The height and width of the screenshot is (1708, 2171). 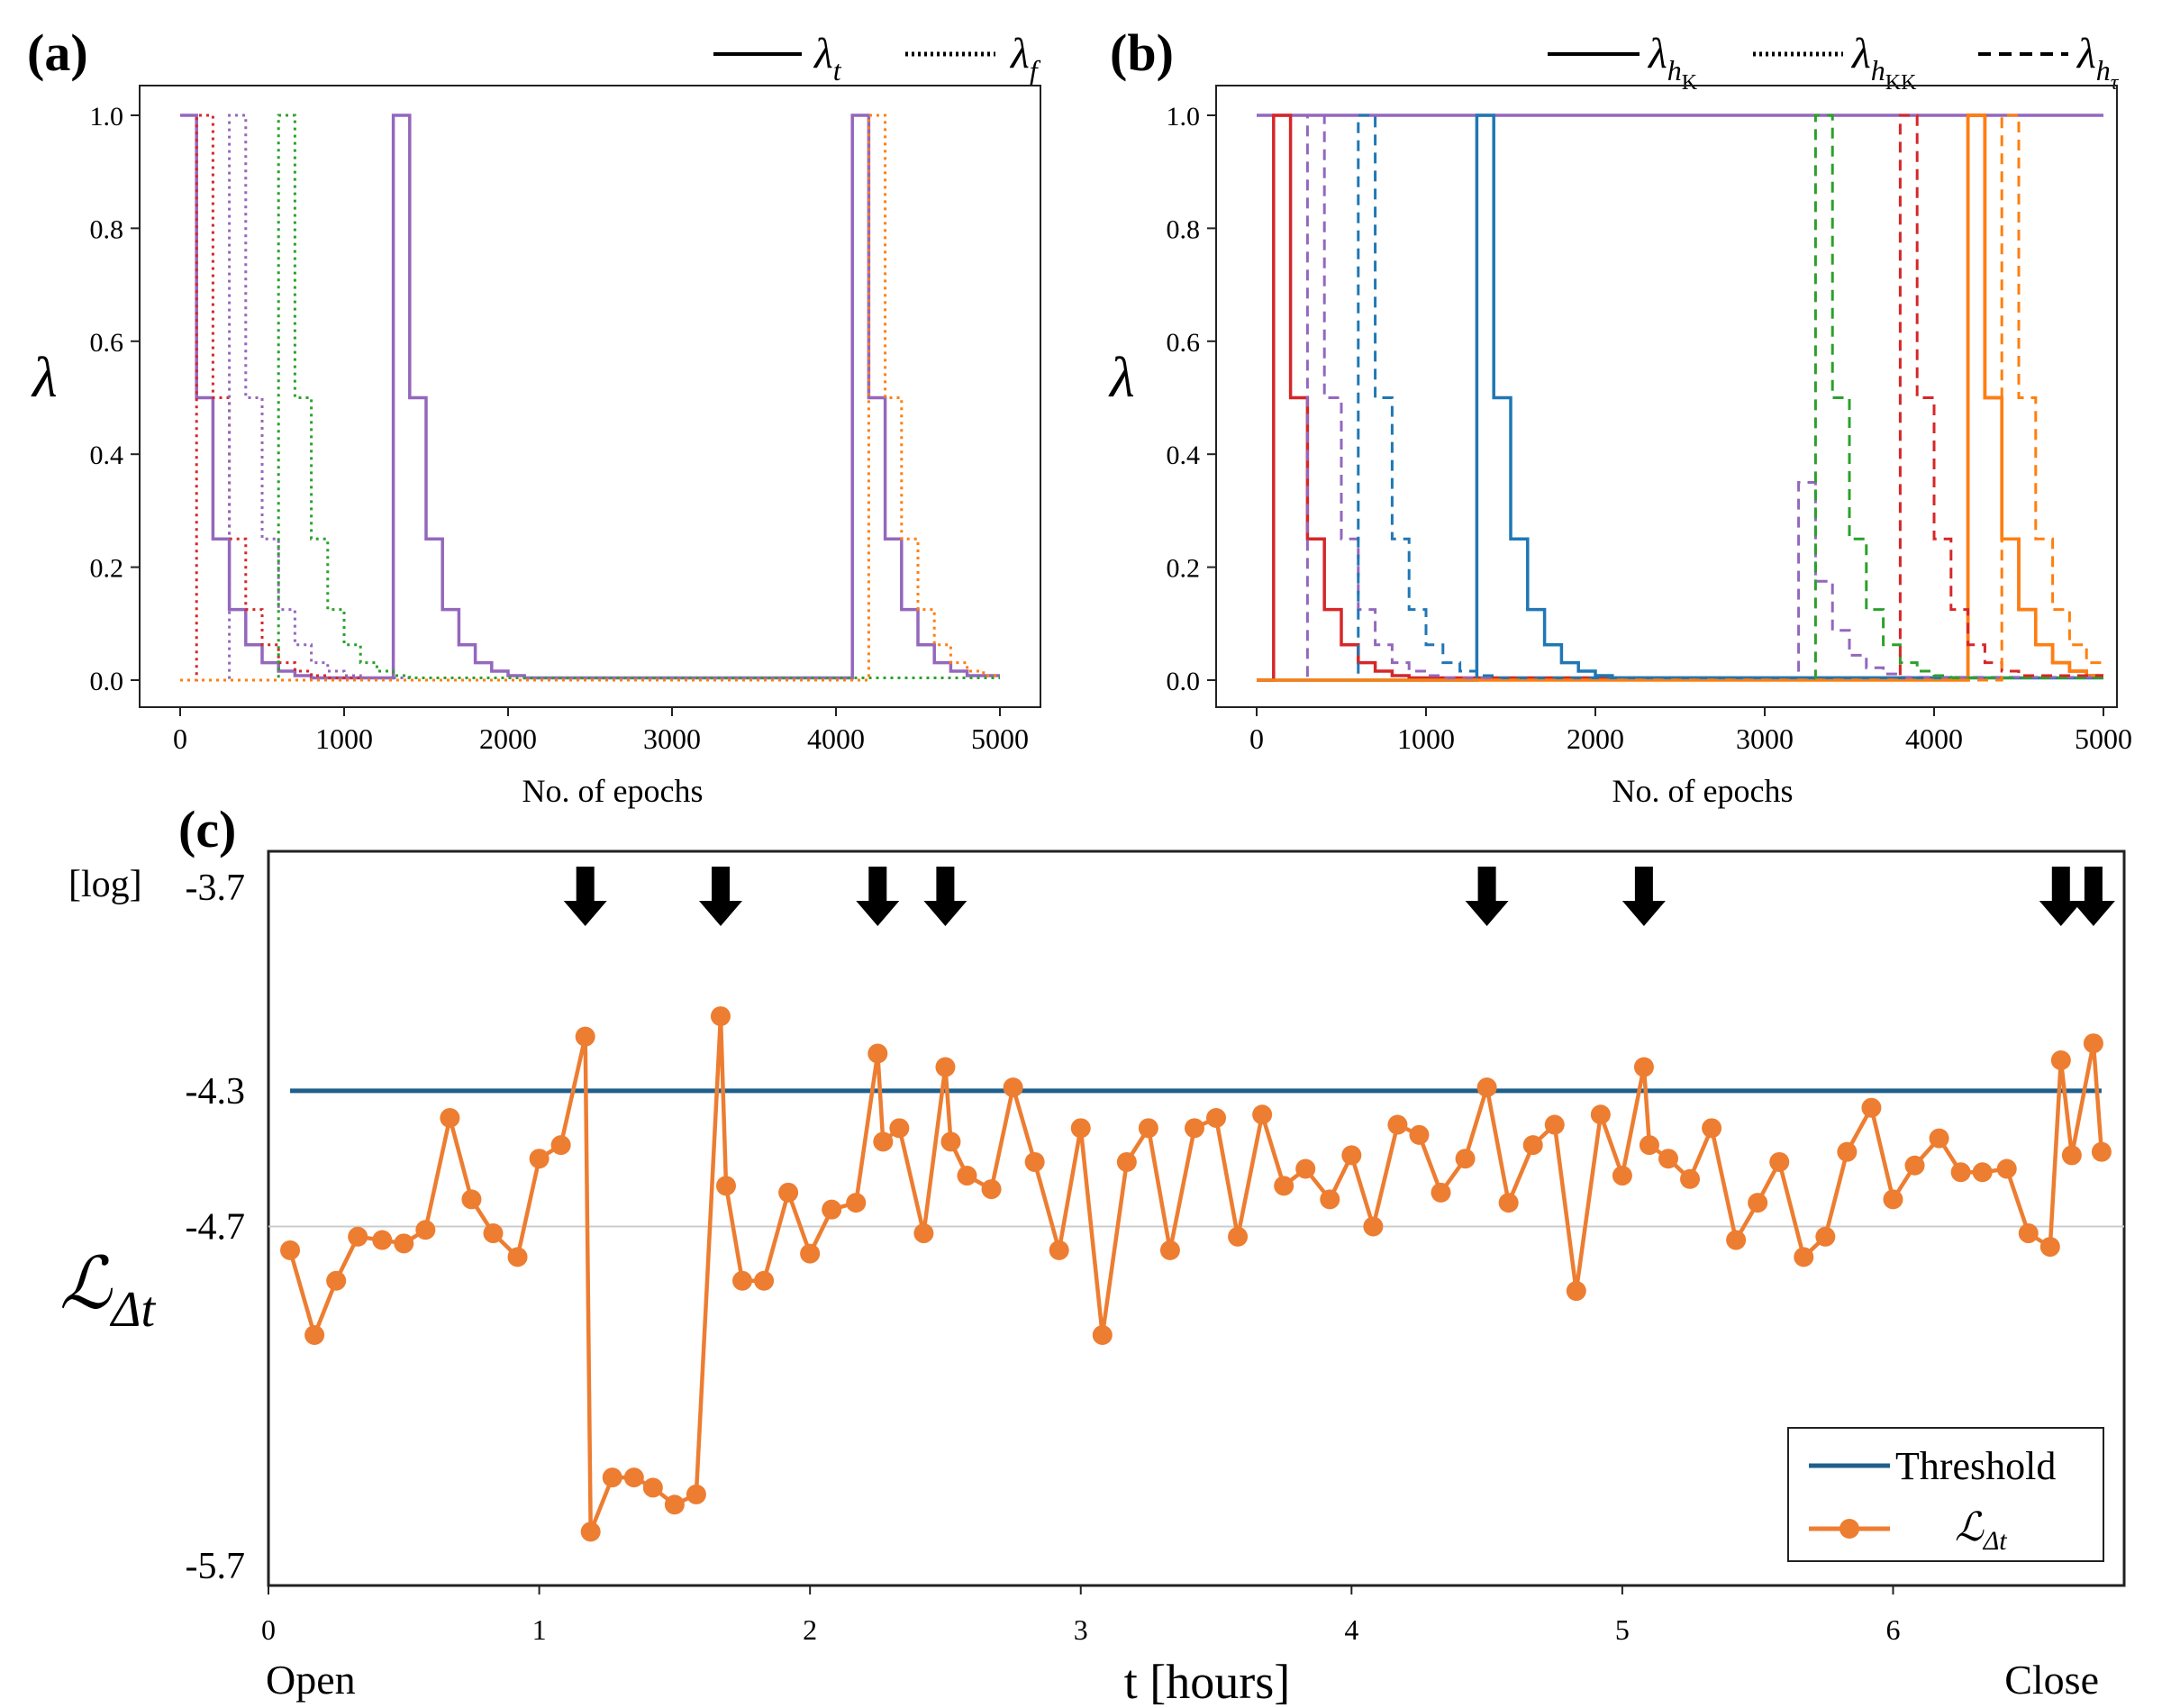 I want to click on x-tick-label: 5, so click(x=1622, y=1629).